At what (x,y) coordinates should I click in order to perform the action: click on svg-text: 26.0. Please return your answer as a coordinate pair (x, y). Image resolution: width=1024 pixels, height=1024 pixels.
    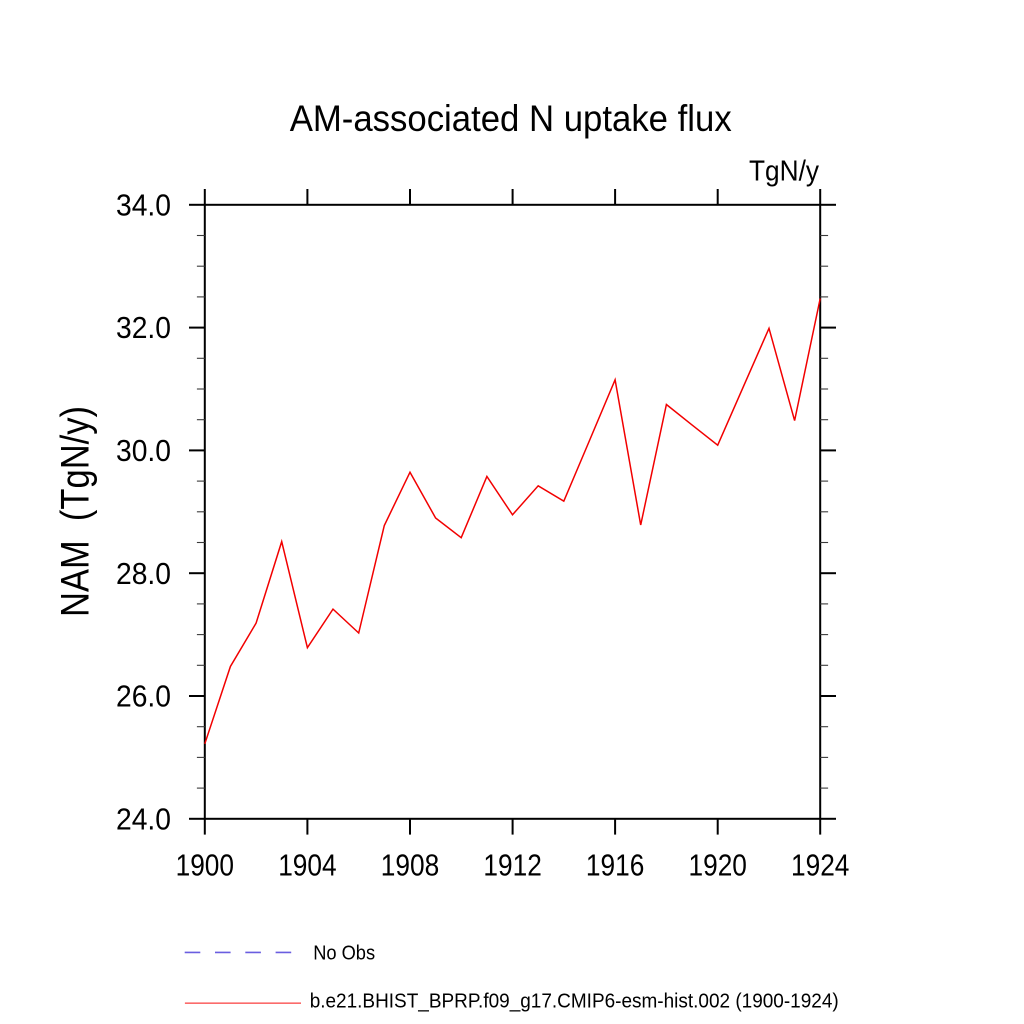
    Looking at the image, I should click on (143, 697).